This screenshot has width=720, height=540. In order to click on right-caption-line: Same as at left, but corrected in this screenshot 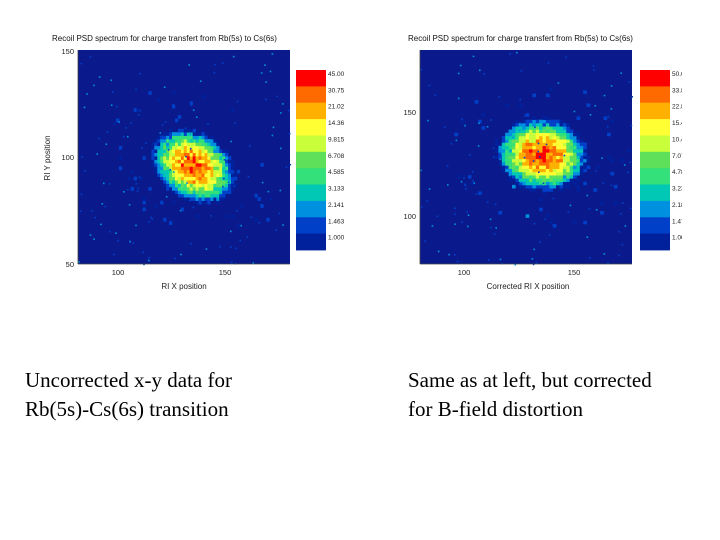, I will do `click(530, 380)`.